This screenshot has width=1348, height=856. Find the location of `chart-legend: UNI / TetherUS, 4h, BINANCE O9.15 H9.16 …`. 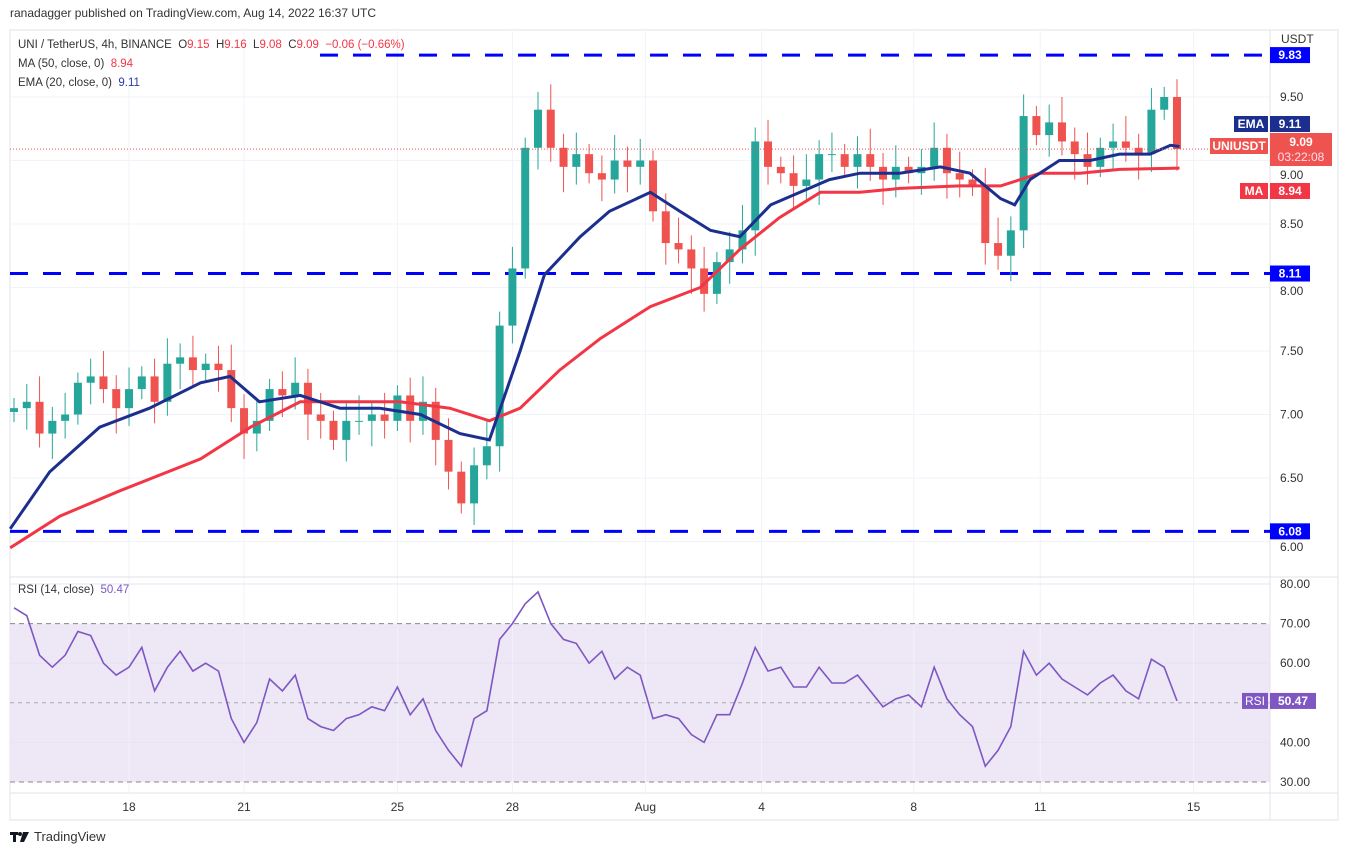

chart-legend: UNI / TetherUS, 4h, BINANCE O9.15 H9.16 … is located at coordinates (211, 64).